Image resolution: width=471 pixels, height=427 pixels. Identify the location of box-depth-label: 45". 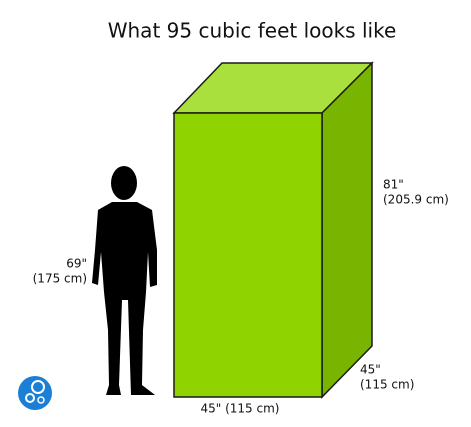
(370, 370).